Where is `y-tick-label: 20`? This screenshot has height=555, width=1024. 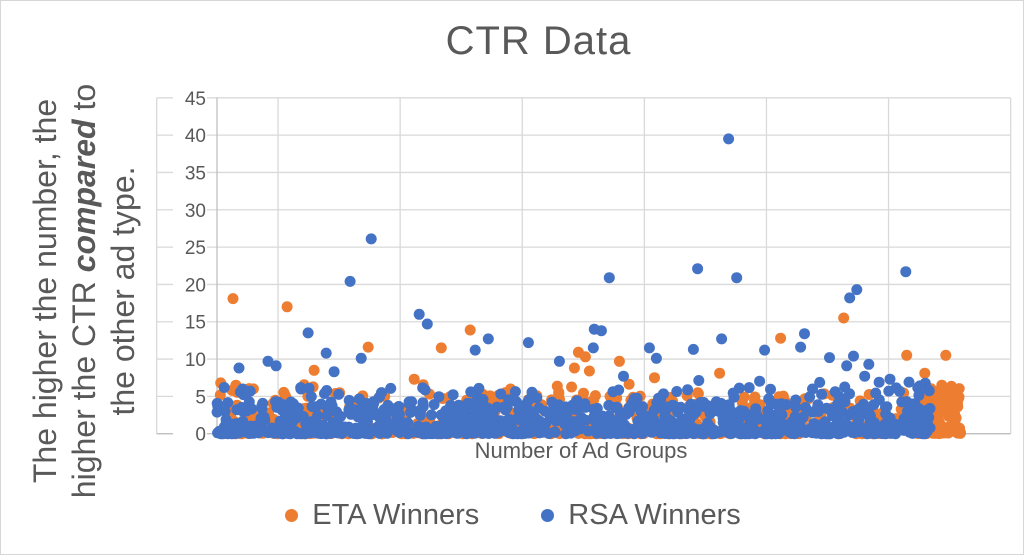 y-tick-label: 20 is located at coordinates (195, 285).